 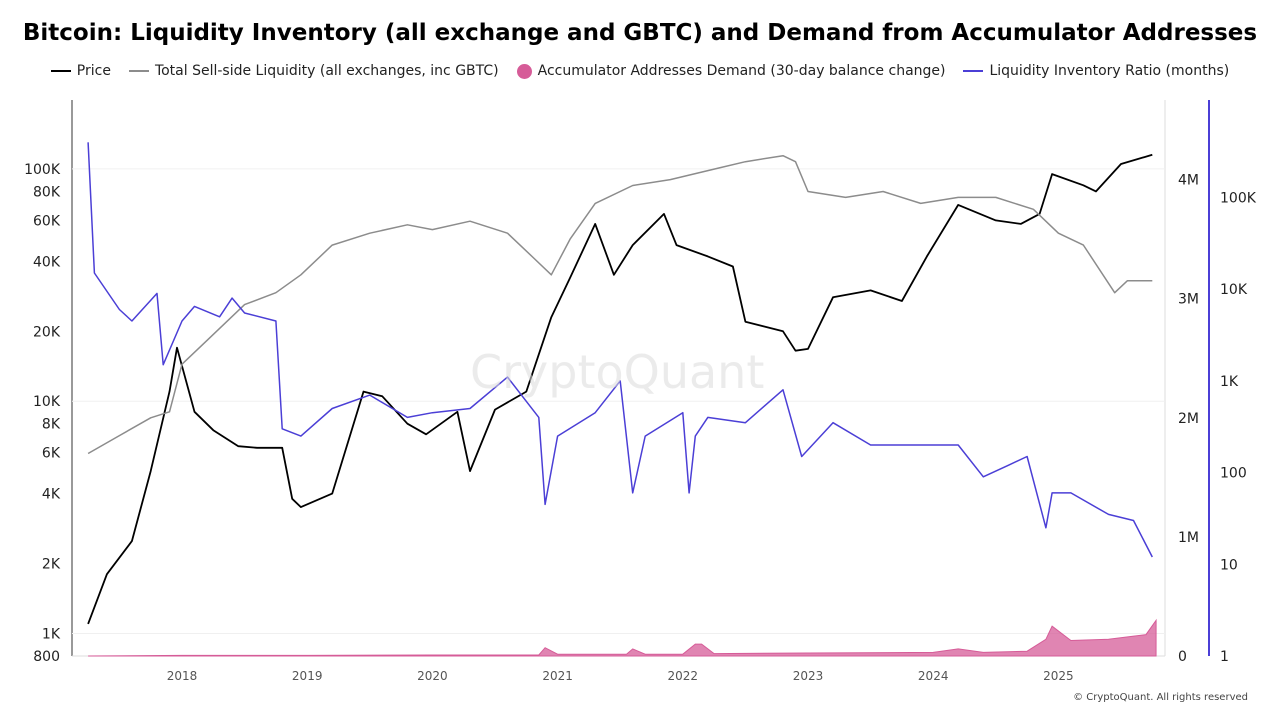 What do you see at coordinates (1238, 198) in the screenshot?
I see `y-tick-label-ratio: 100K` at bounding box center [1238, 198].